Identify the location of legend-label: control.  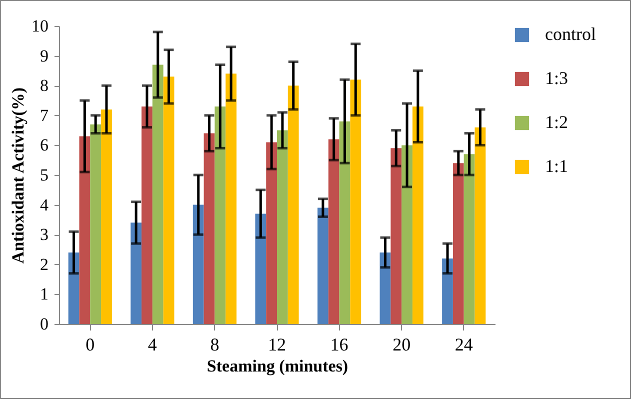
(570, 34).